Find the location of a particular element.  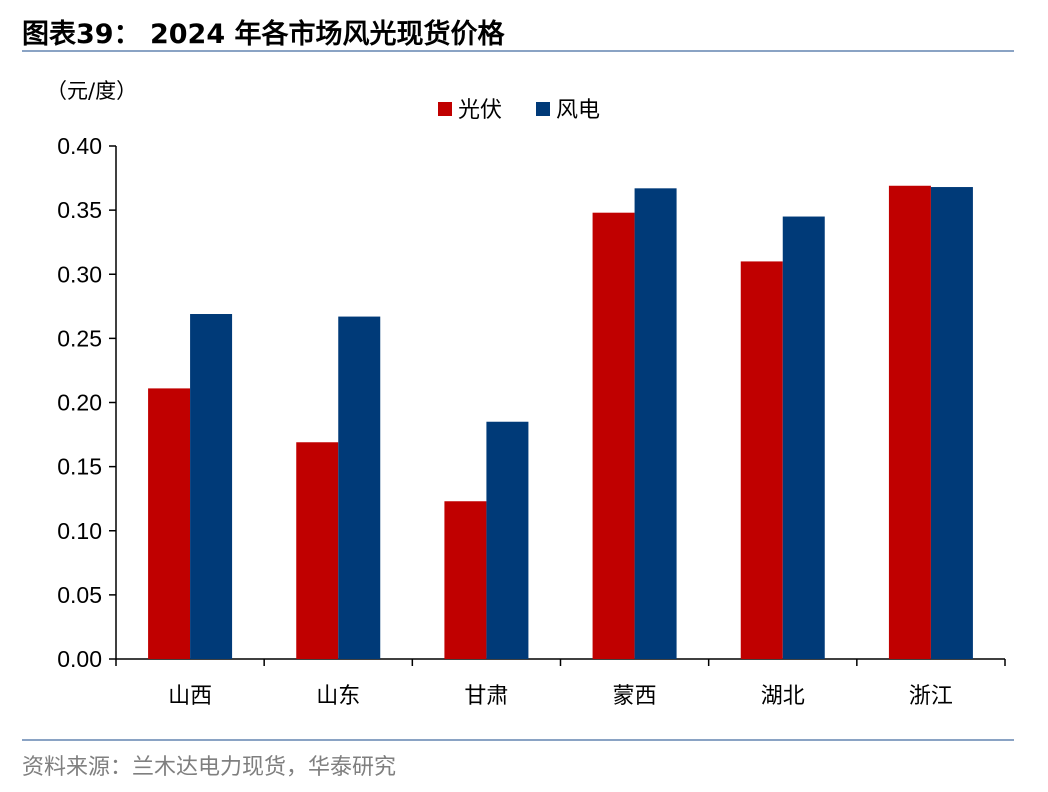

legend-label-solar: 光伏 is located at coordinates (480, 110).